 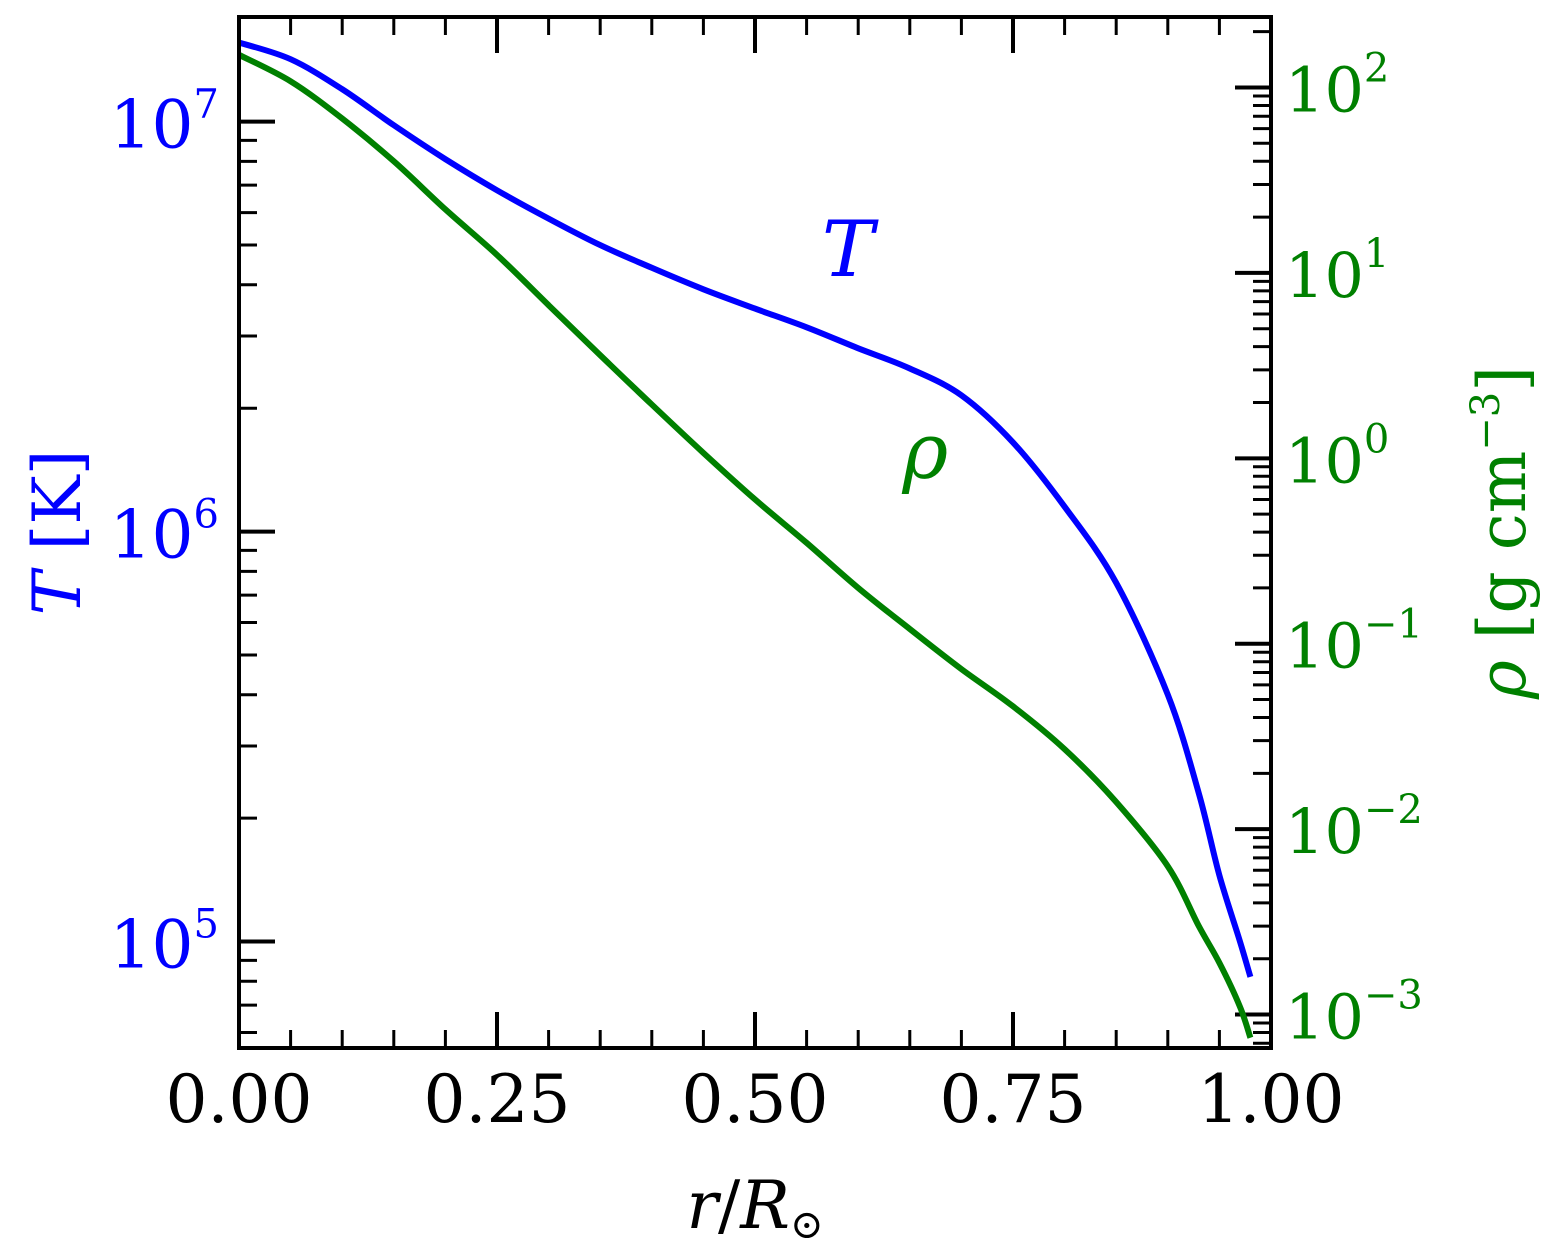 I want to click on left-tick-label: 10⁷, so click(x=164, y=123).